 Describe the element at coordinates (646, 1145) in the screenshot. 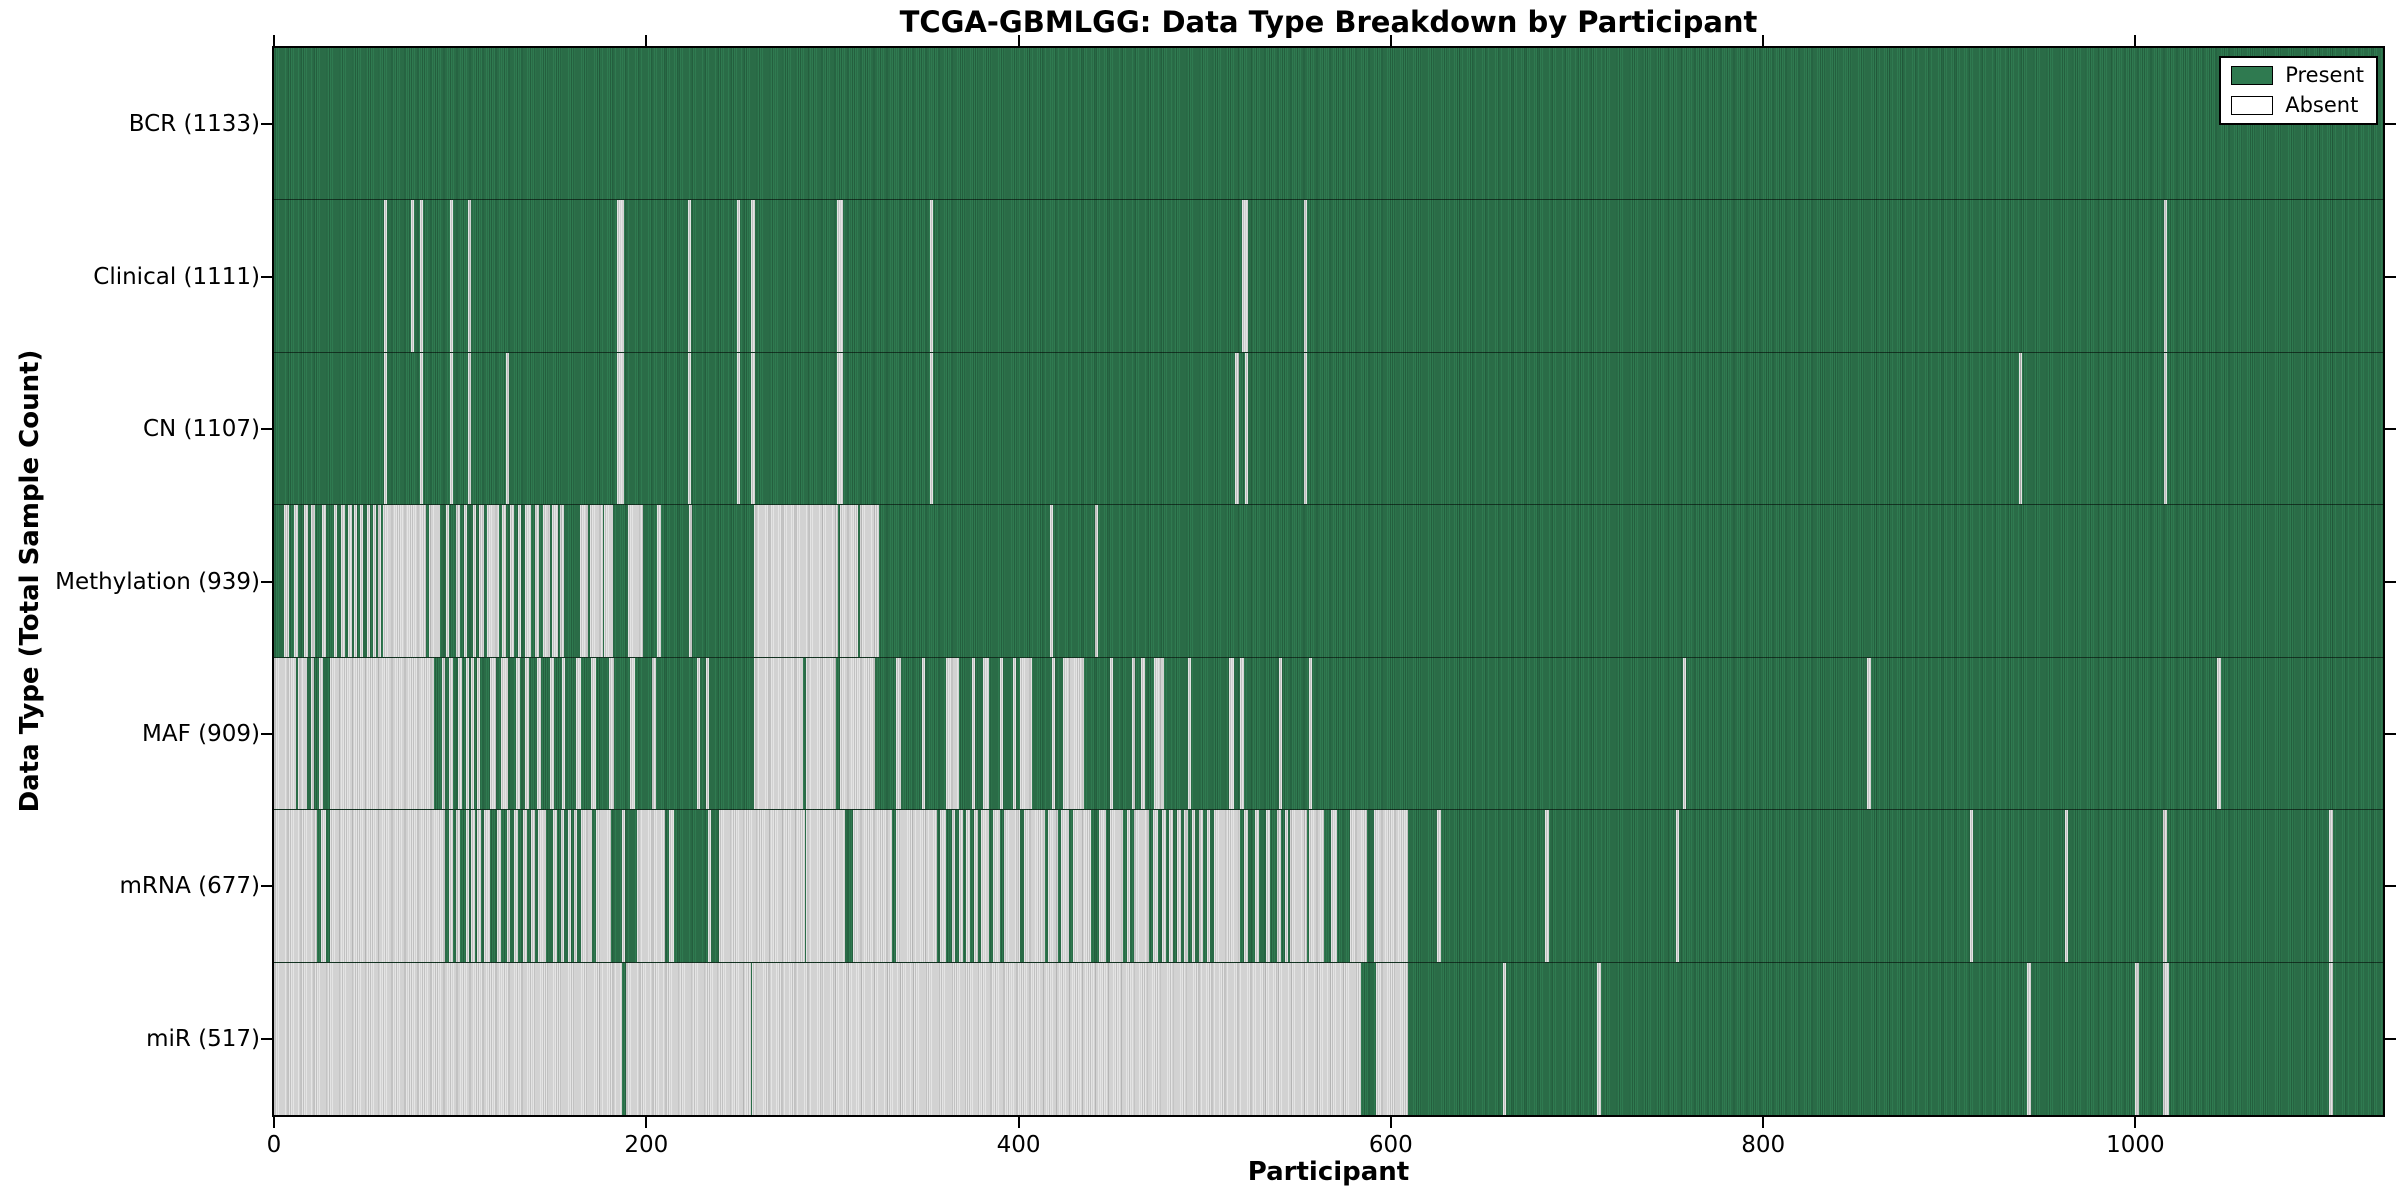

I see `x-tick-label: 200` at that location.